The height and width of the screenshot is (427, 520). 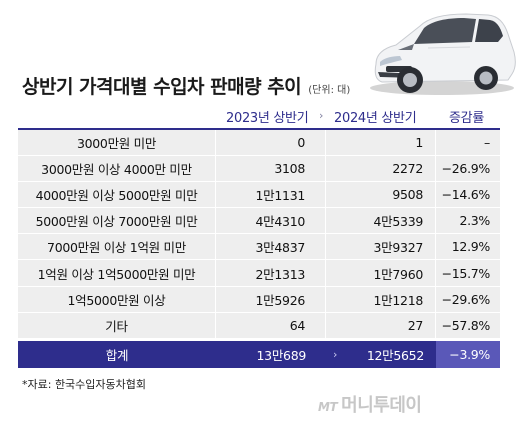 What do you see at coordinates (487, 143) in the screenshot?
I see `row-rate: –` at bounding box center [487, 143].